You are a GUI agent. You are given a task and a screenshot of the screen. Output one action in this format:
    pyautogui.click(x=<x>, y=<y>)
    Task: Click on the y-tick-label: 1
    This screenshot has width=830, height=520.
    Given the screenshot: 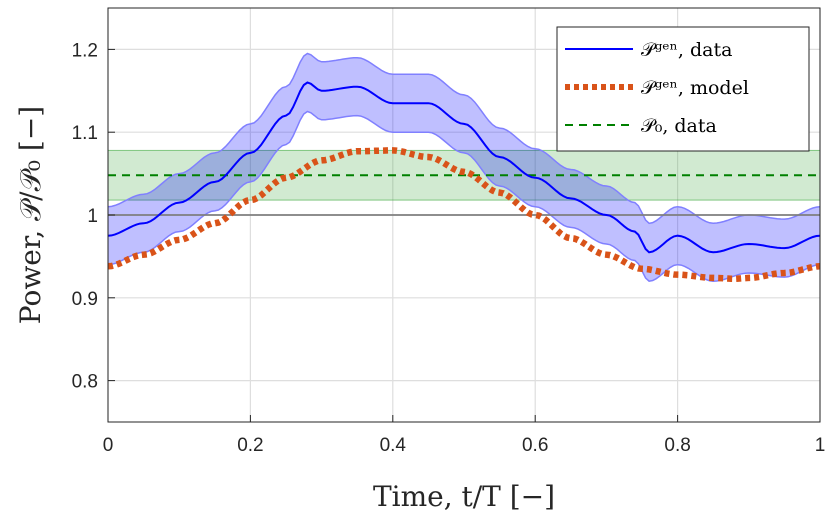 What is the action you would take?
    pyautogui.click(x=92, y=216)
    